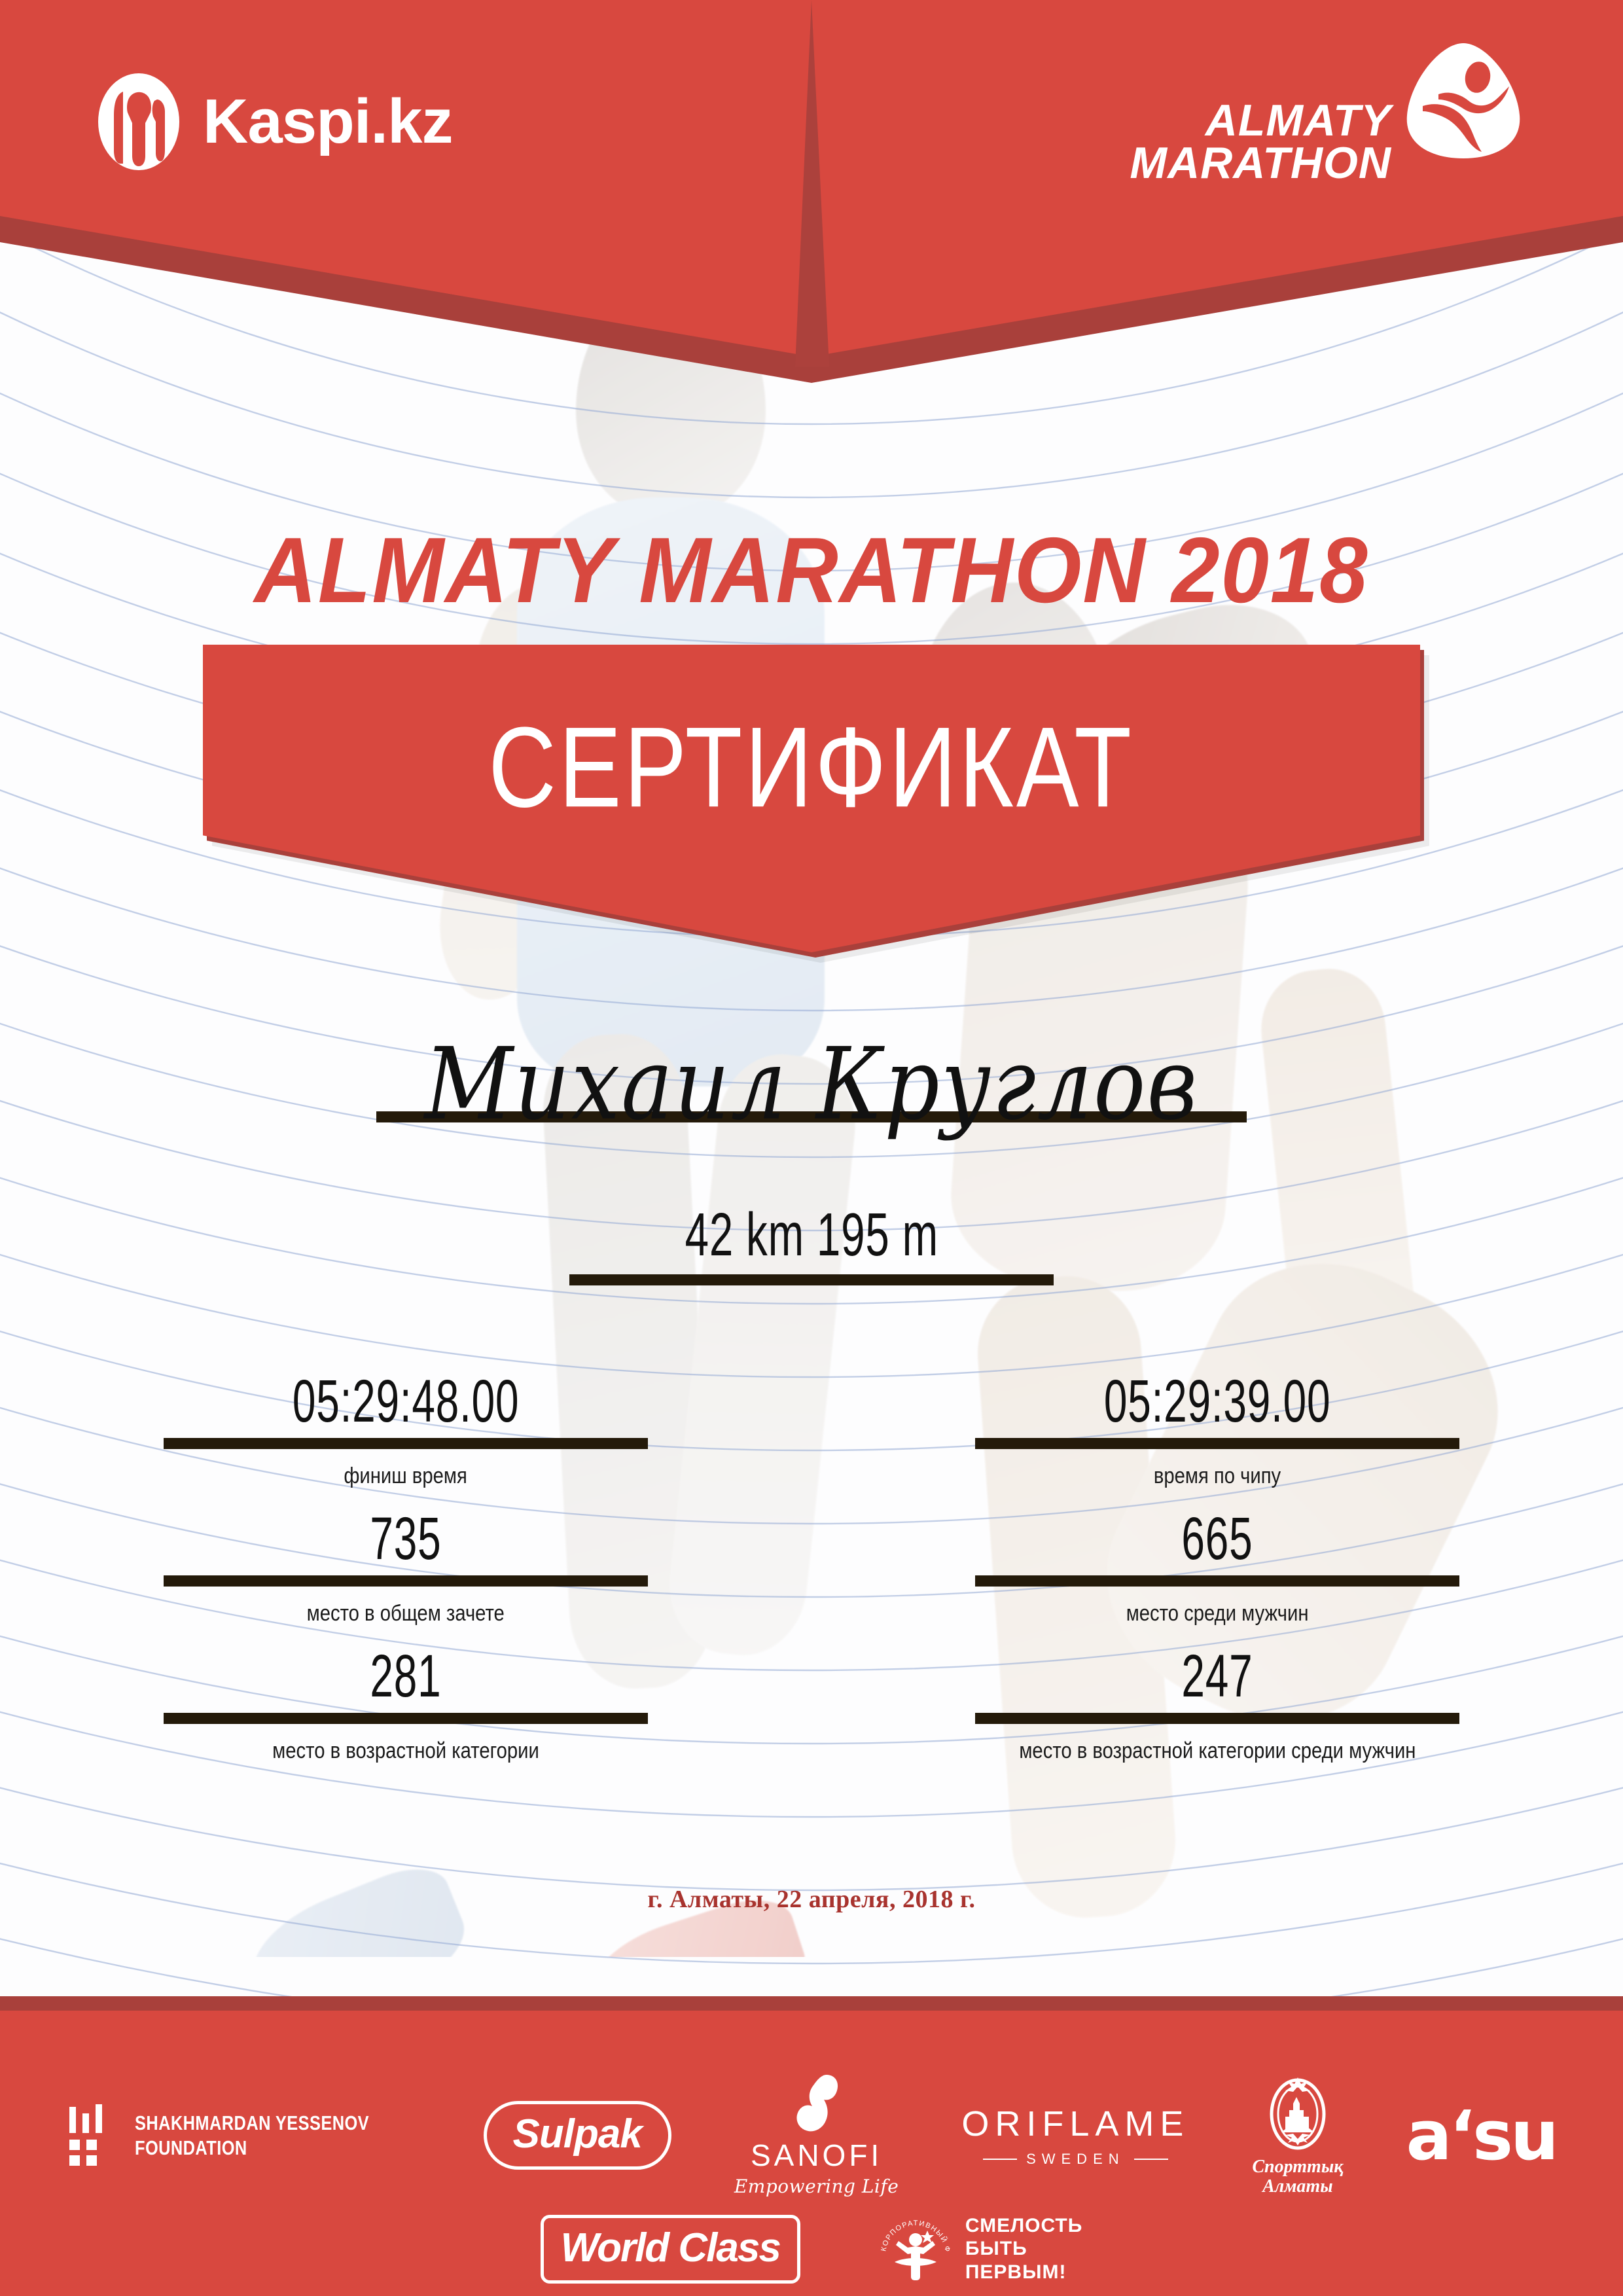 This screenshot has height=2296, width=1623. I want to click on result-value: 735, so click(406, 1539).